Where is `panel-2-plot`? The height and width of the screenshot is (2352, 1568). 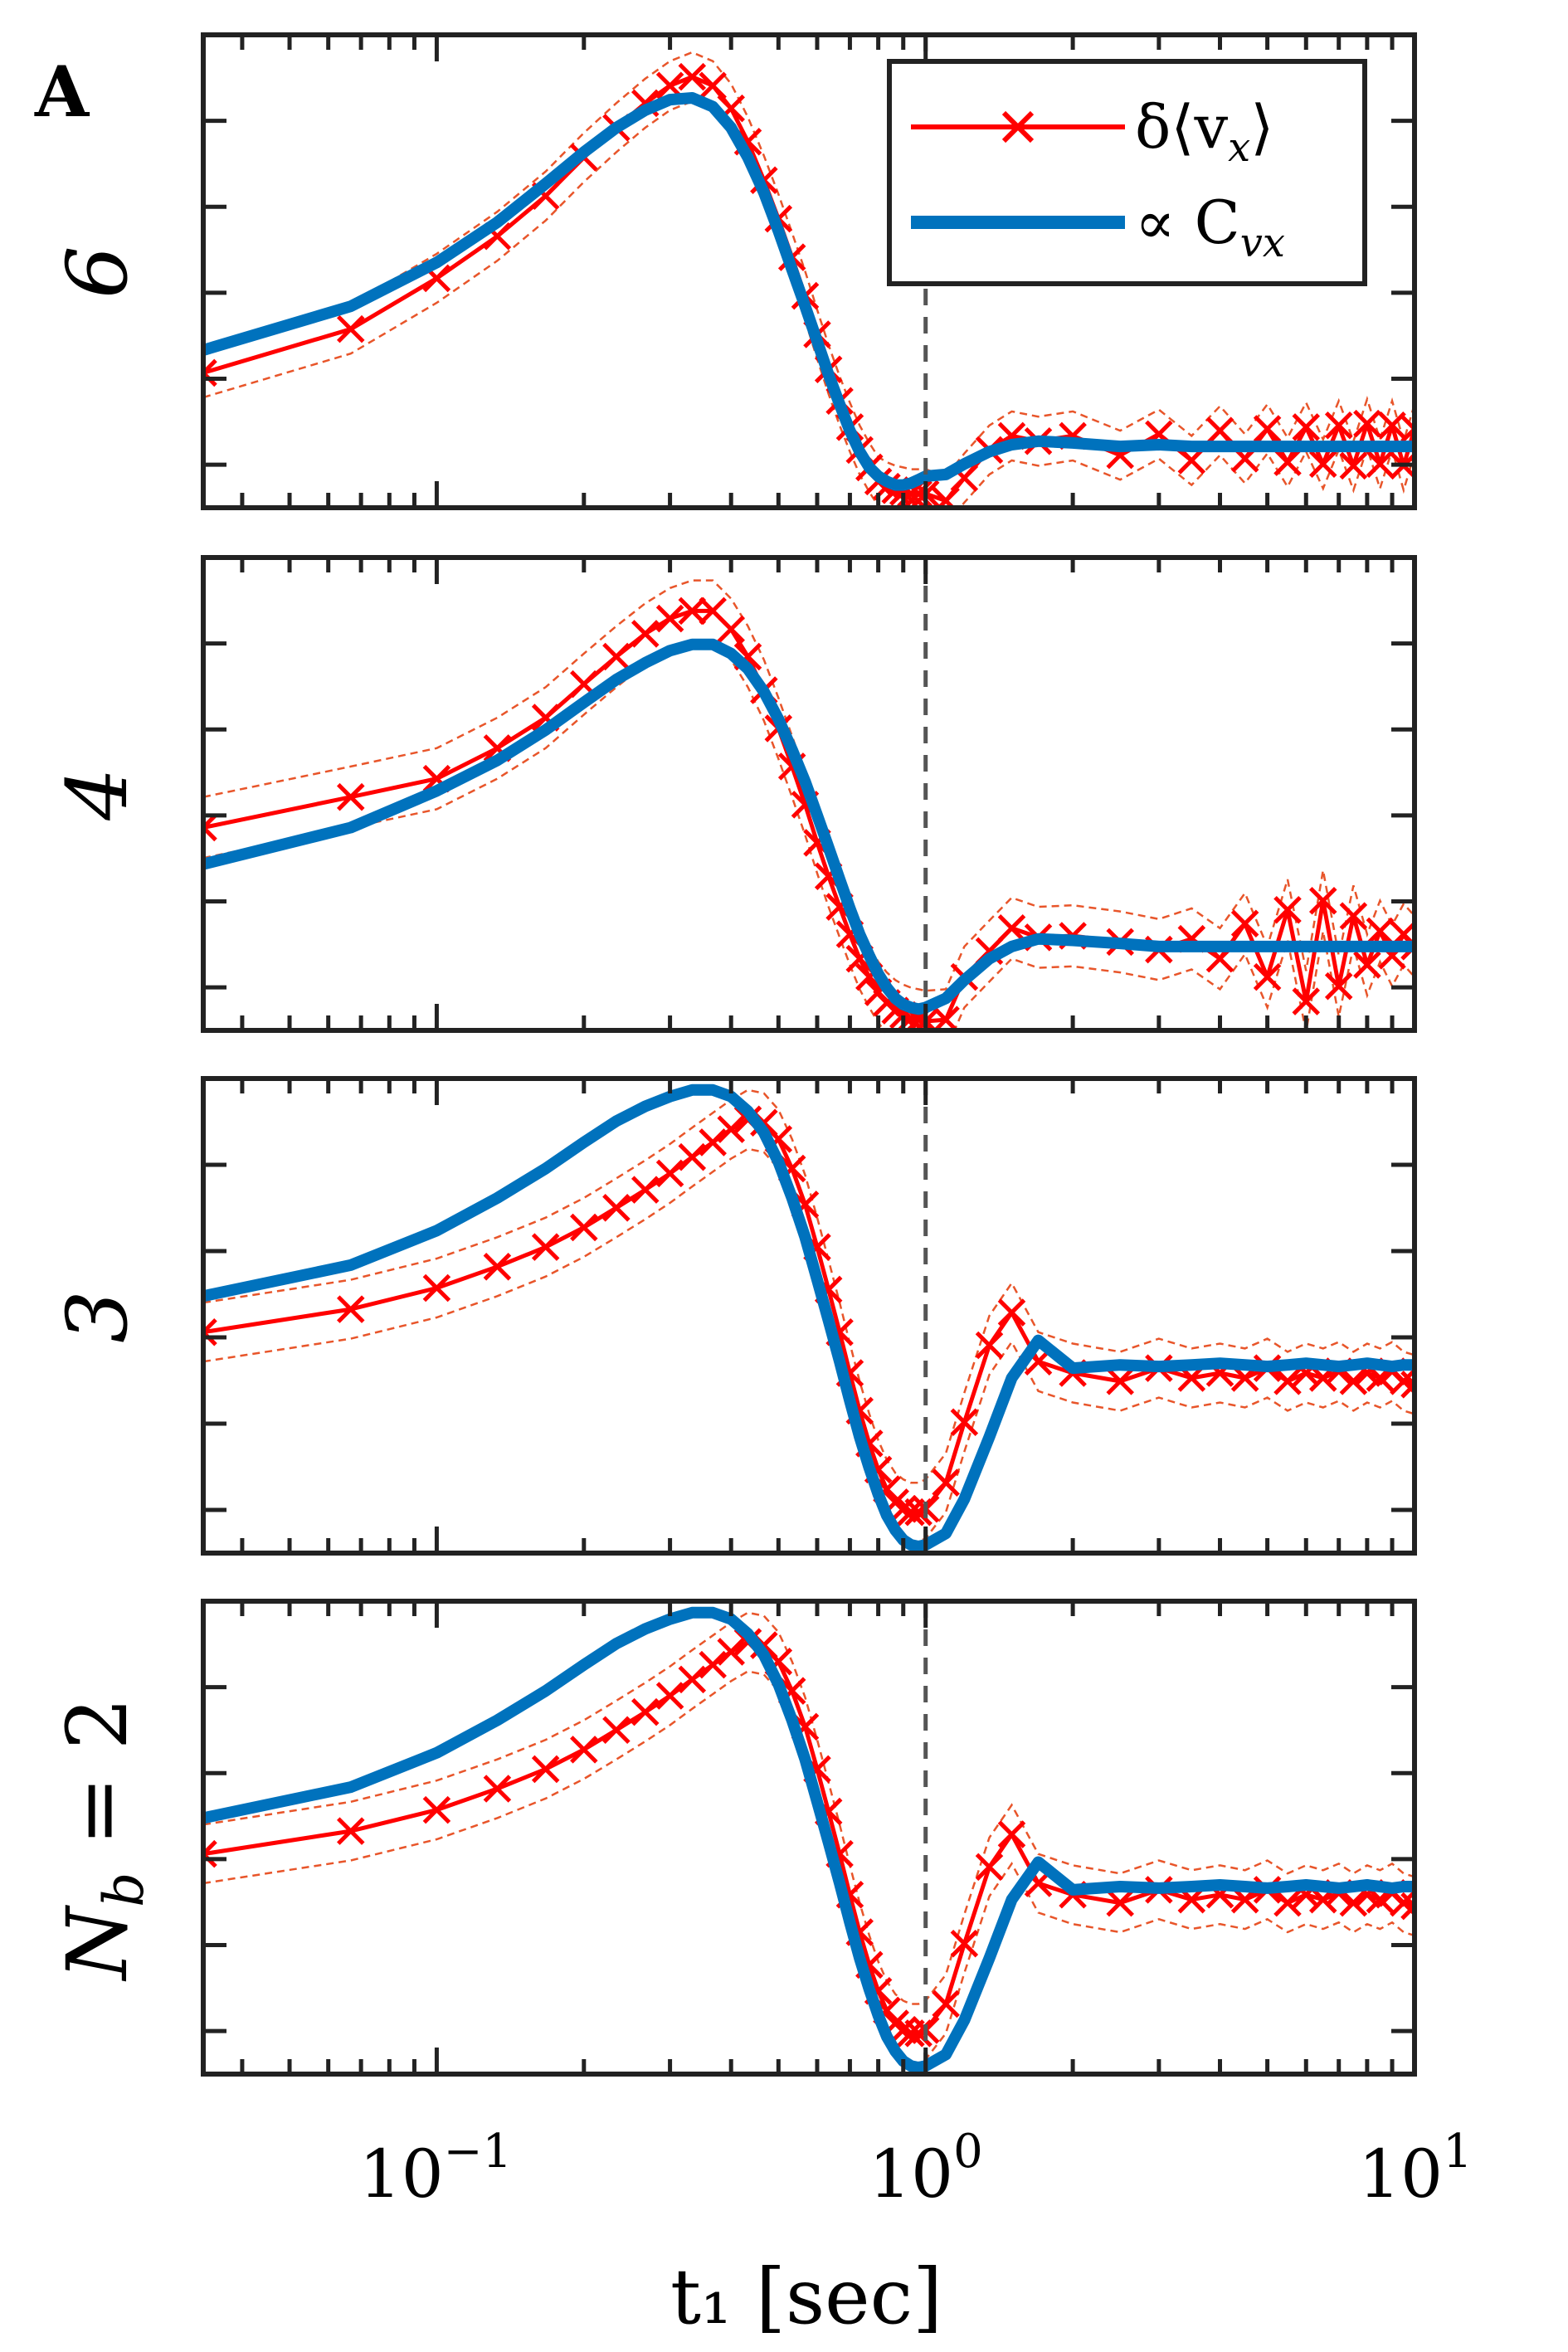
panel-2-plot is located at coordinates (809, 804).